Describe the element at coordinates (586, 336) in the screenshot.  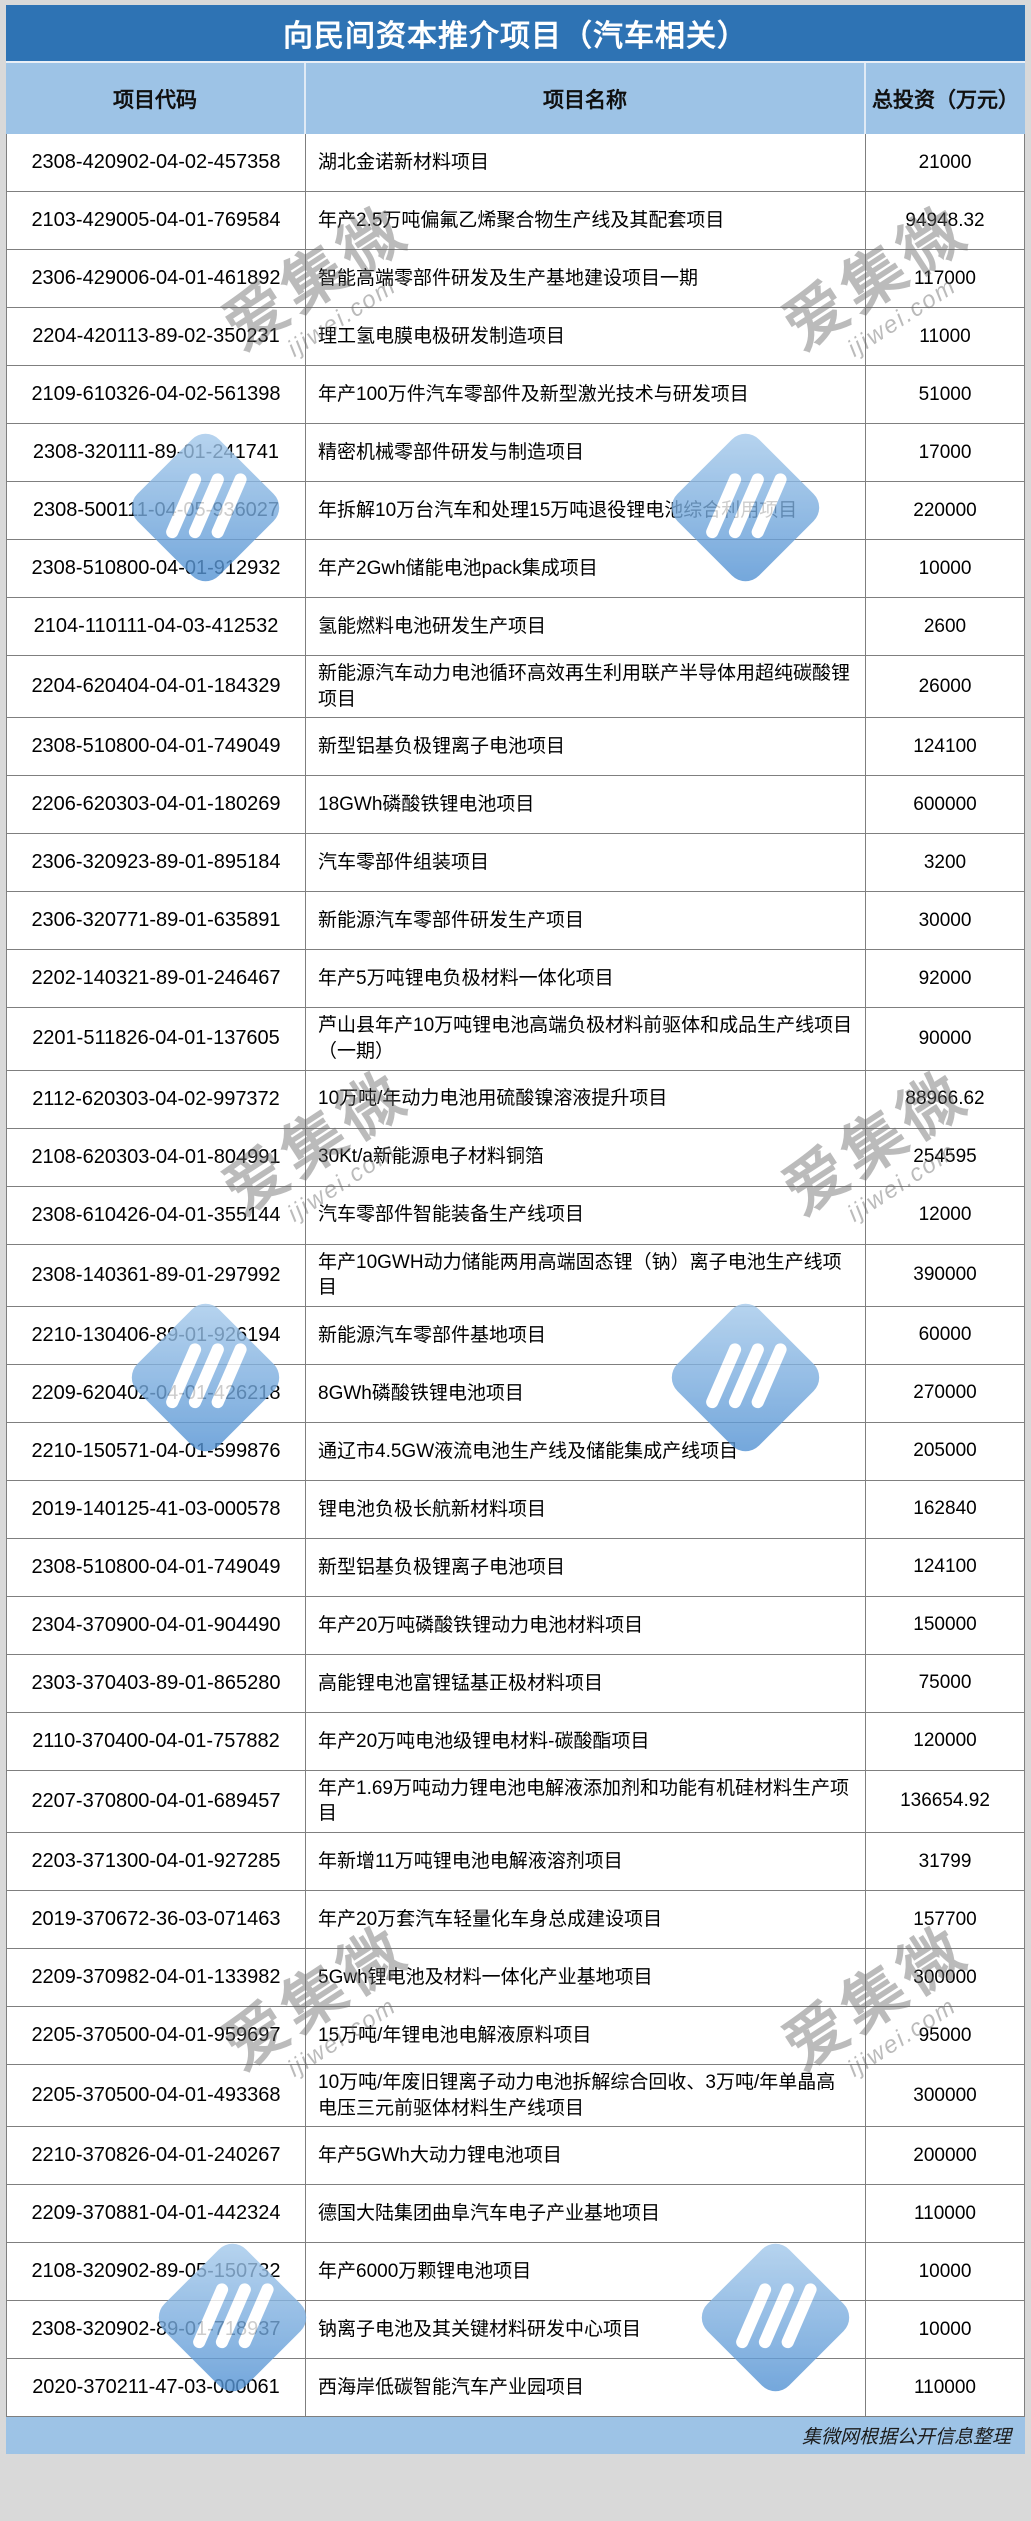
I see `project-name-cell: 理工氢电膜电极研发制造项目` at that location.